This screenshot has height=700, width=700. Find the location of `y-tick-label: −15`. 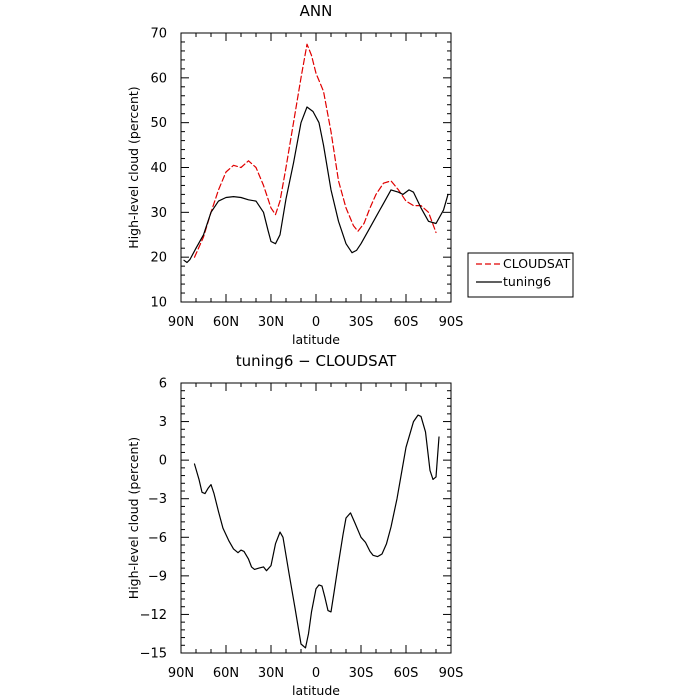

y-tick-label: −15 is located at coordinates (153, 654).